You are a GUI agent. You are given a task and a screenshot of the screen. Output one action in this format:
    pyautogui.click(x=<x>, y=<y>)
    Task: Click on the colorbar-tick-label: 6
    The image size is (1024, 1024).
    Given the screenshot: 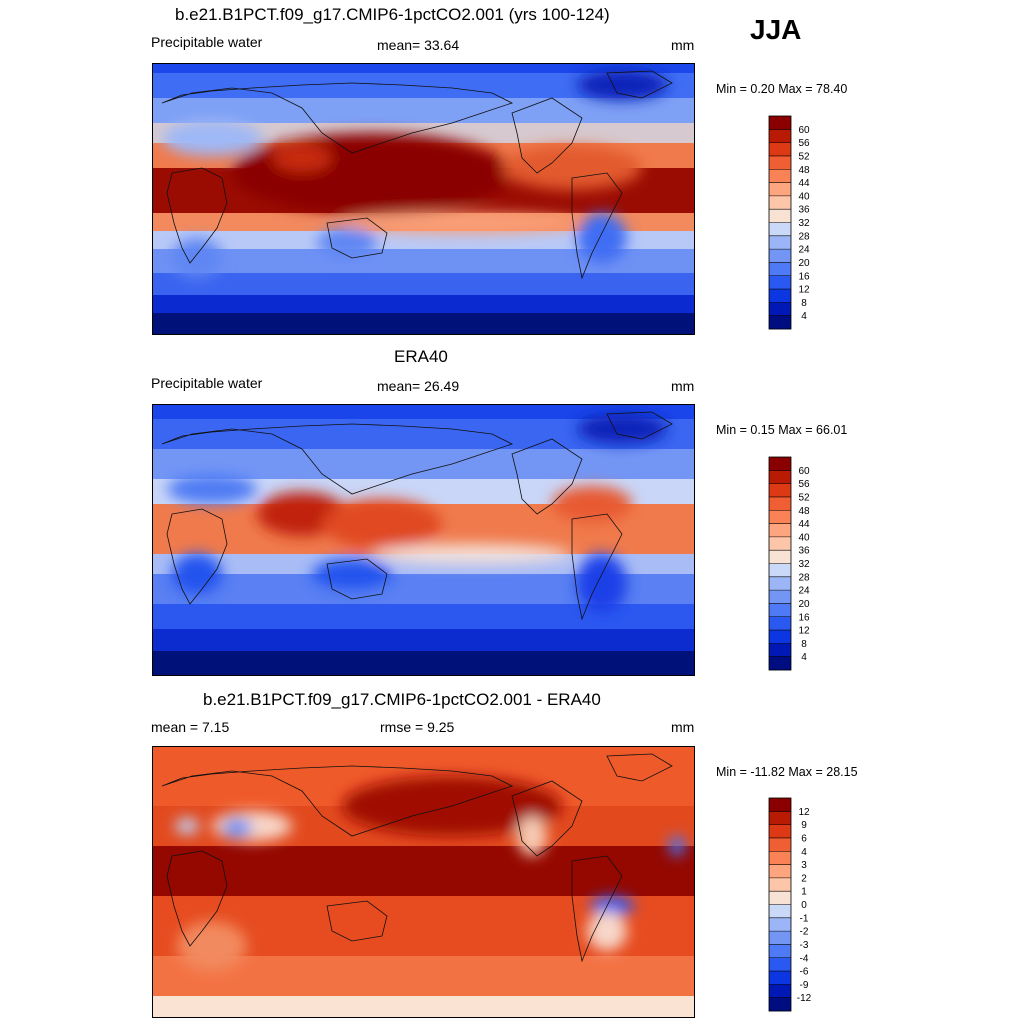 What is the action you would take?
    pyautogui.click(x=804, y=838)
    